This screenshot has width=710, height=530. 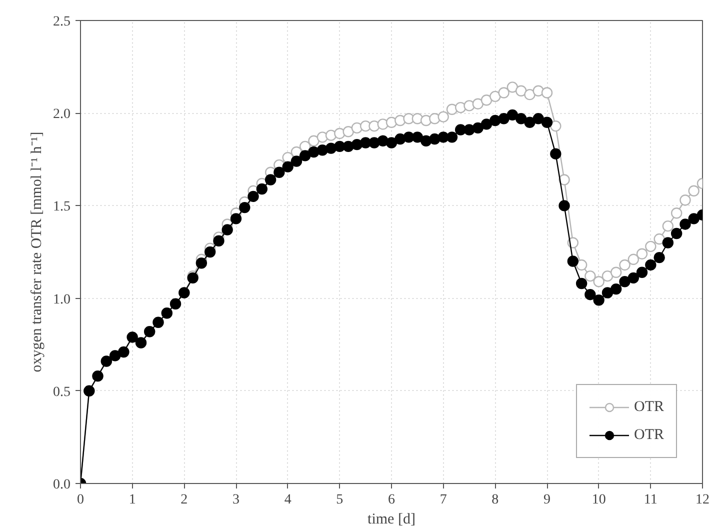 What do you see at coordinates (61, 485) in the screenshot?
I see `y-tick-label: 0.0` at bounding box center [61, 485].